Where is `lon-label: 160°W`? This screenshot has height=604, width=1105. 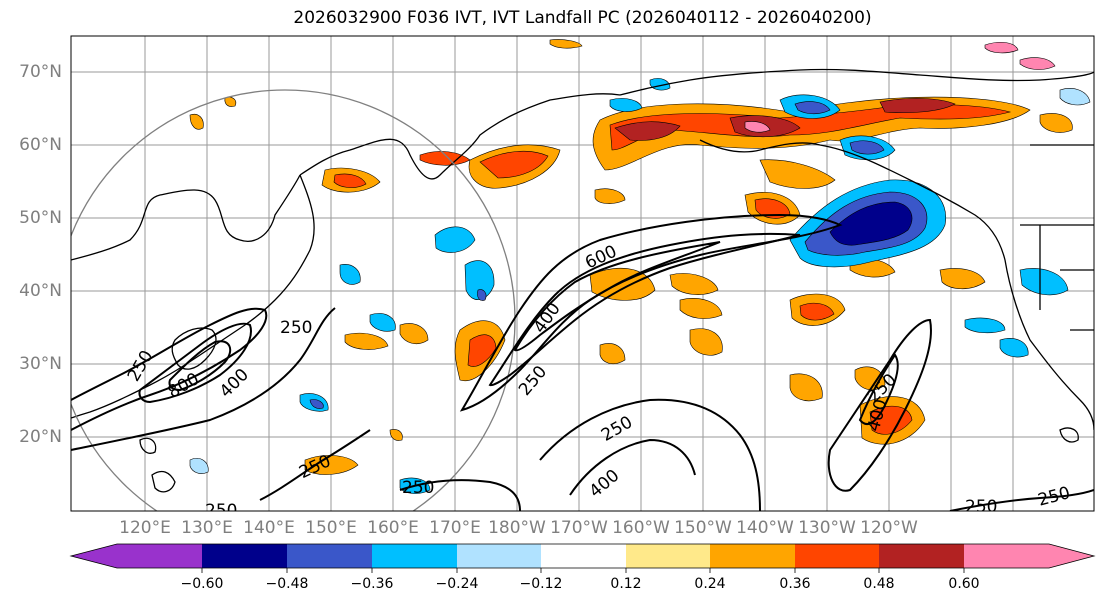 lon-label: 160°W is located at coordinates (641, 528).